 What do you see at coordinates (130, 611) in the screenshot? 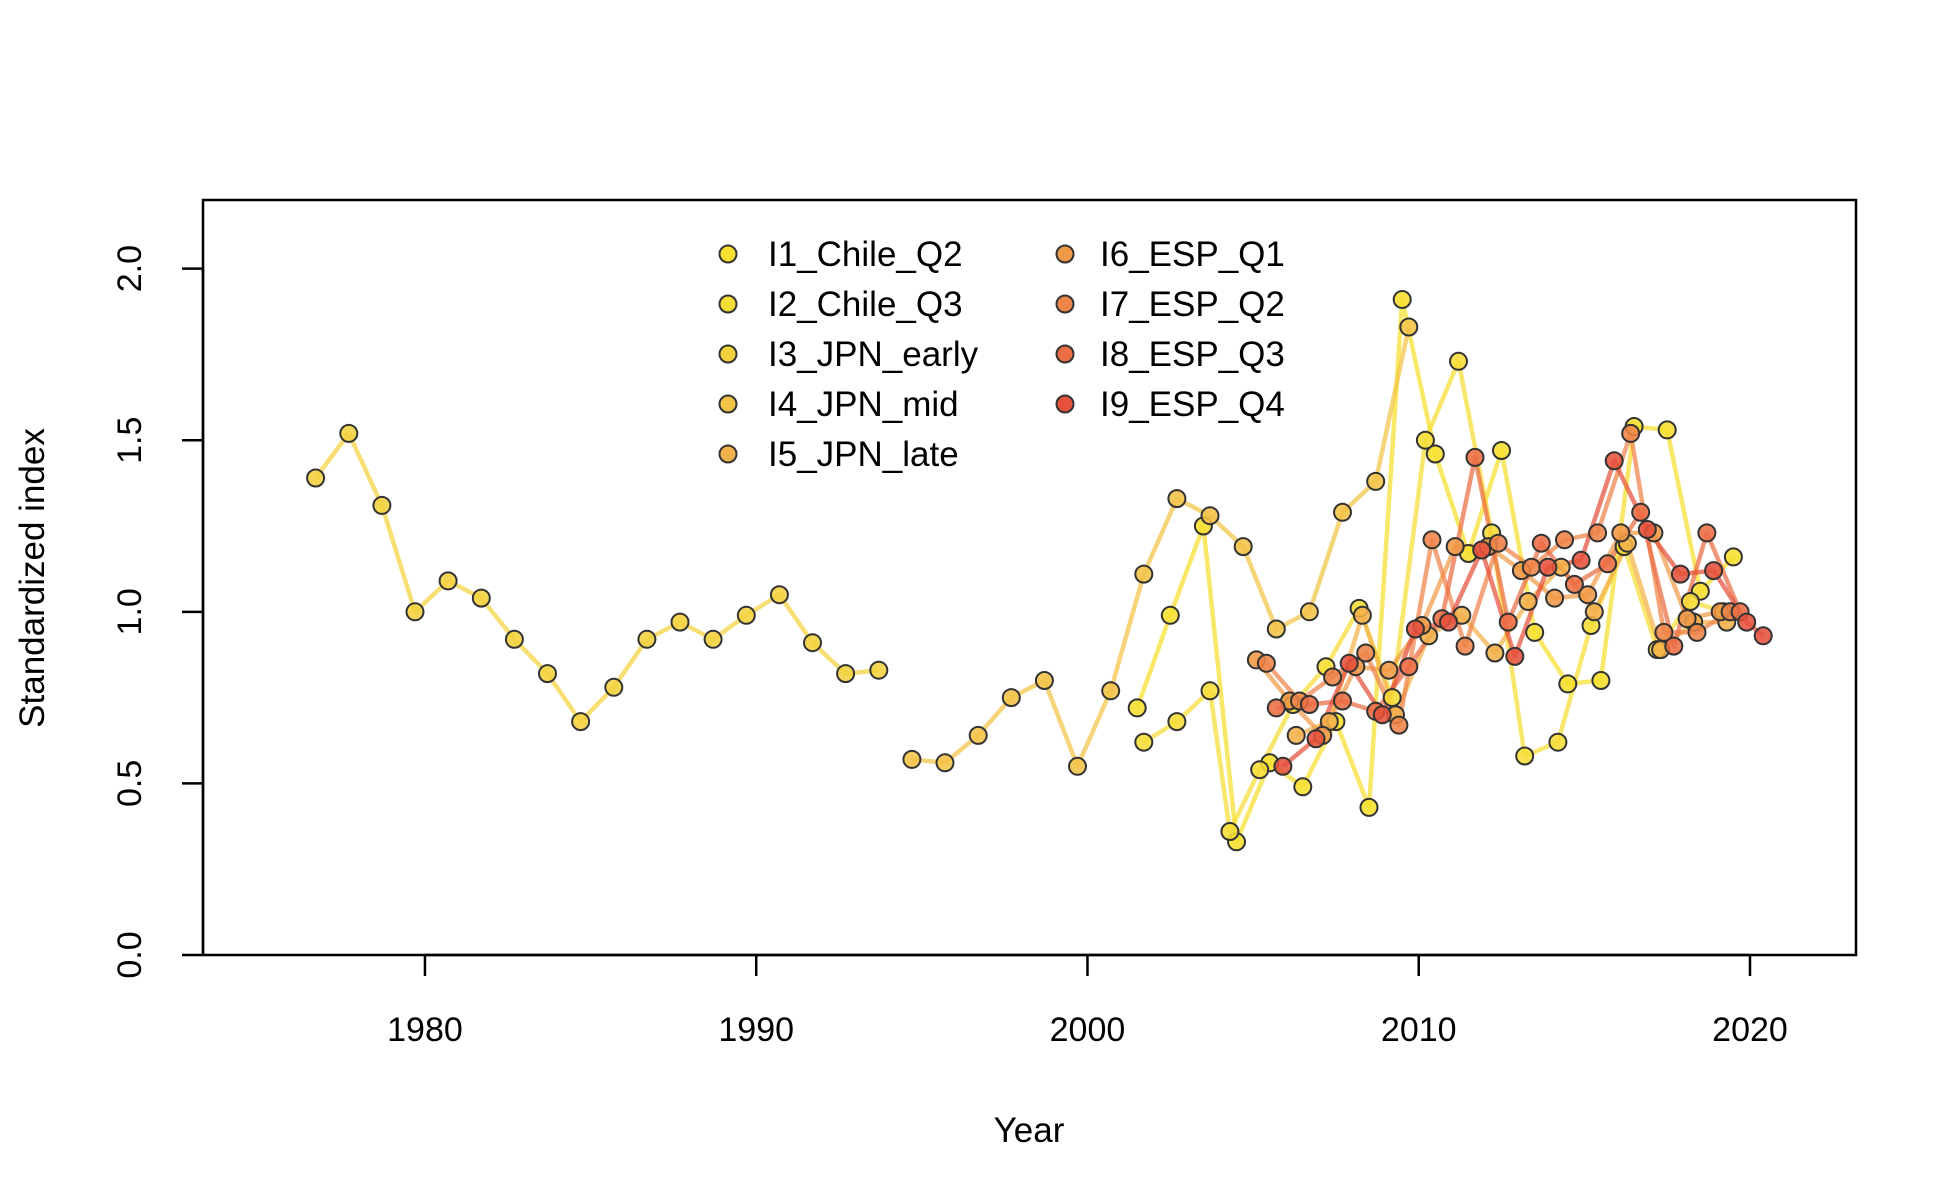
I see `y-tick-label: 1.0` at bounding box center [130, 611].